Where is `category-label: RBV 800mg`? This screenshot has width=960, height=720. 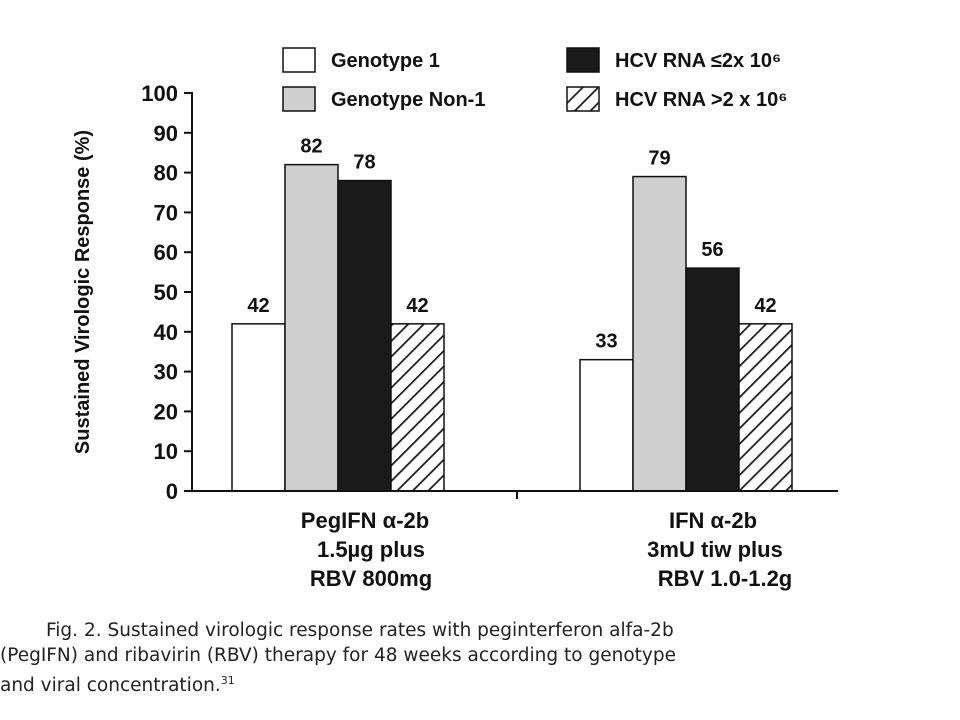
category-label: RBV 800mg is located at coordinates (371, 578).